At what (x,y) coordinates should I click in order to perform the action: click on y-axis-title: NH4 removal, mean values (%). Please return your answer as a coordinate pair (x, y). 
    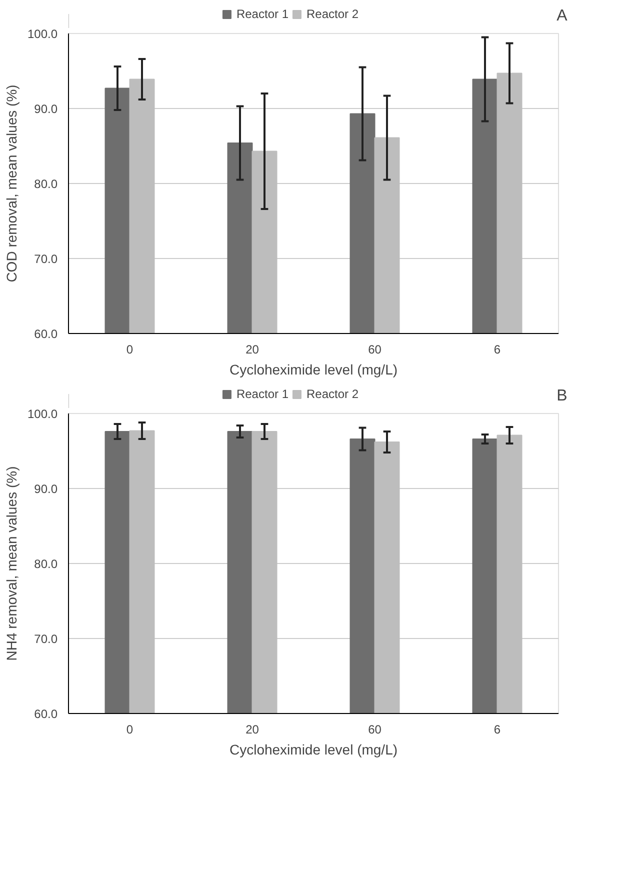
    Looking at the image, I should click on (11, 563).